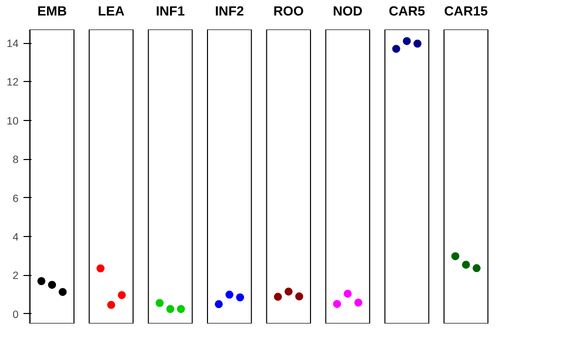 Image resolution: width=576 pixels, height=360 pixels. What do you see at coordinates (171, 11) in the screenshot?
I see `x-tick-label: INF1` at bounding box center [171, 11].